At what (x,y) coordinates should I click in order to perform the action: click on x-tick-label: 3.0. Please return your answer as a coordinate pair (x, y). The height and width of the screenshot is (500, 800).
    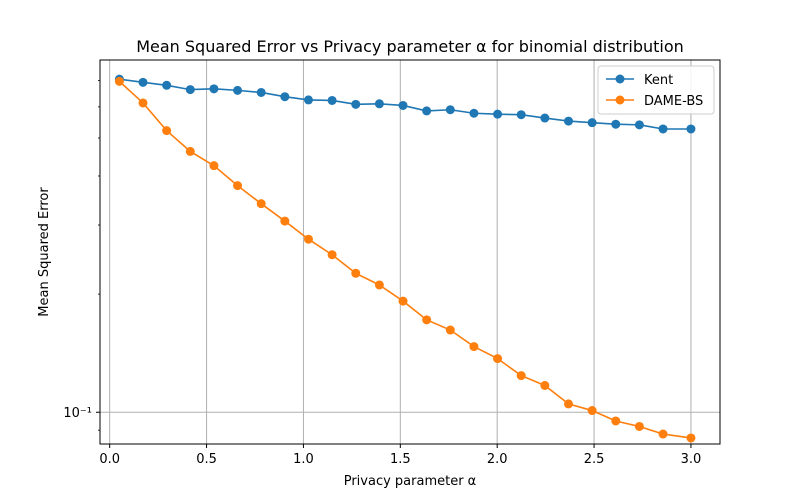
    Looking at the image, I should click on (691, 459).